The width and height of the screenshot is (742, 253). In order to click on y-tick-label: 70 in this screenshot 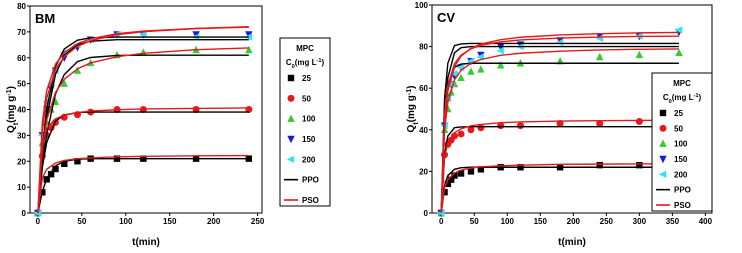, I will do `click(21, 32)`.